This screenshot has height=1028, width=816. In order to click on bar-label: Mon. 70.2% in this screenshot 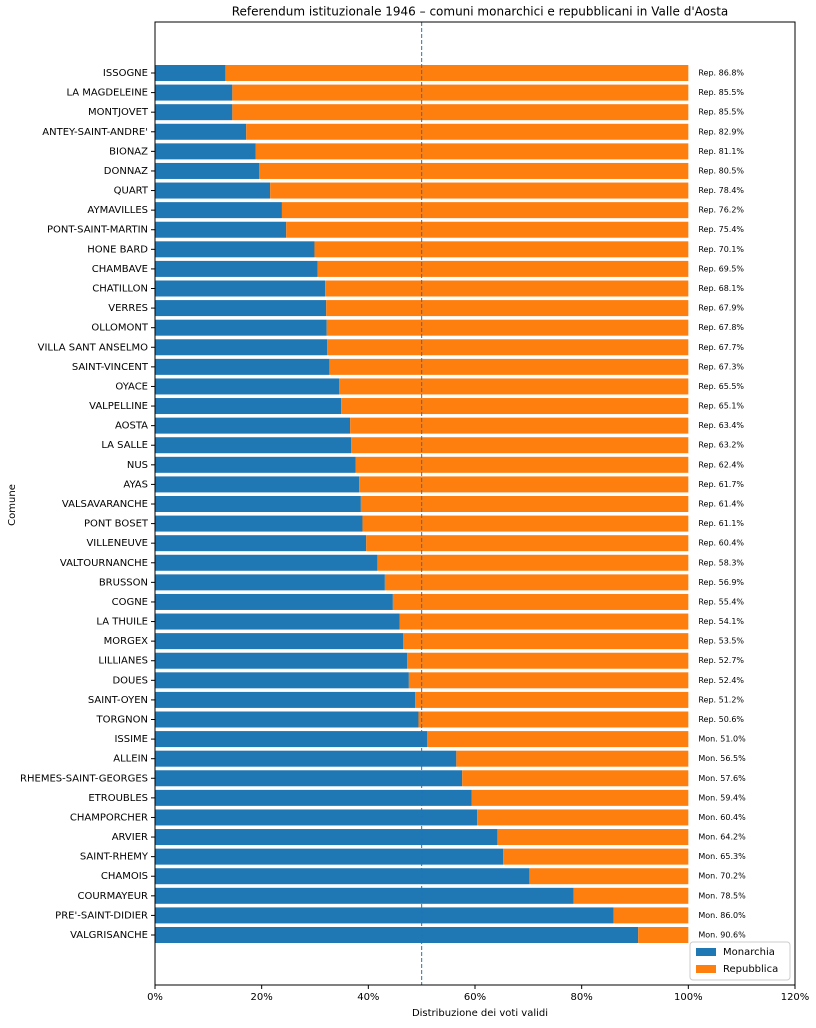, I will do `click(722, 876)`.